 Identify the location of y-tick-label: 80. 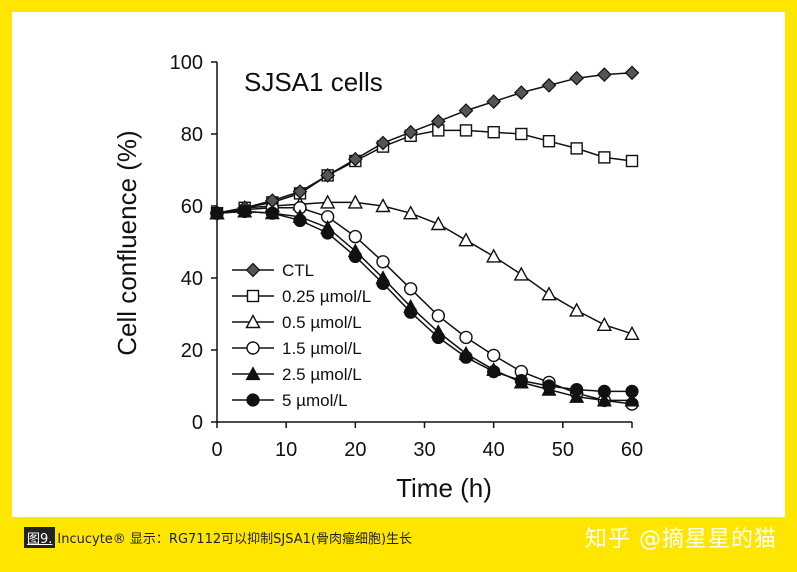
(192, 135).